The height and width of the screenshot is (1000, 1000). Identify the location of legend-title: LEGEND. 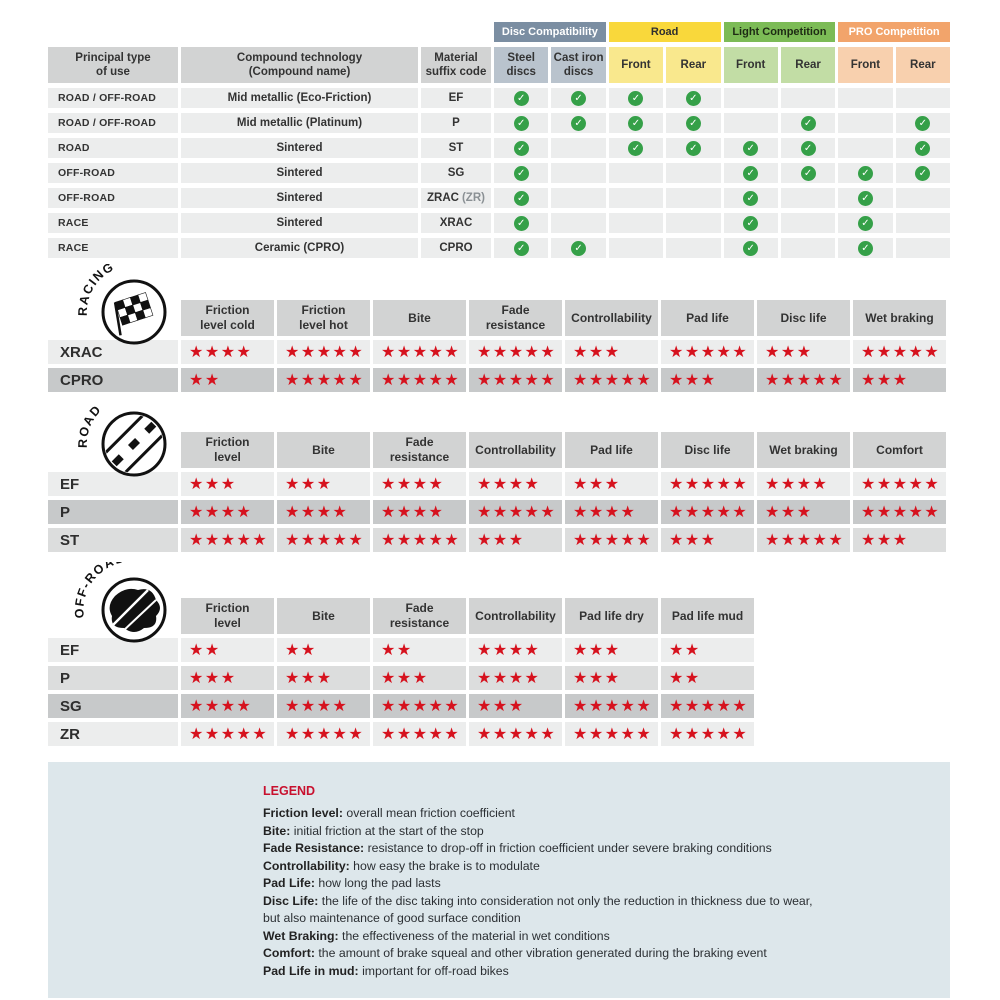
(289, 791).